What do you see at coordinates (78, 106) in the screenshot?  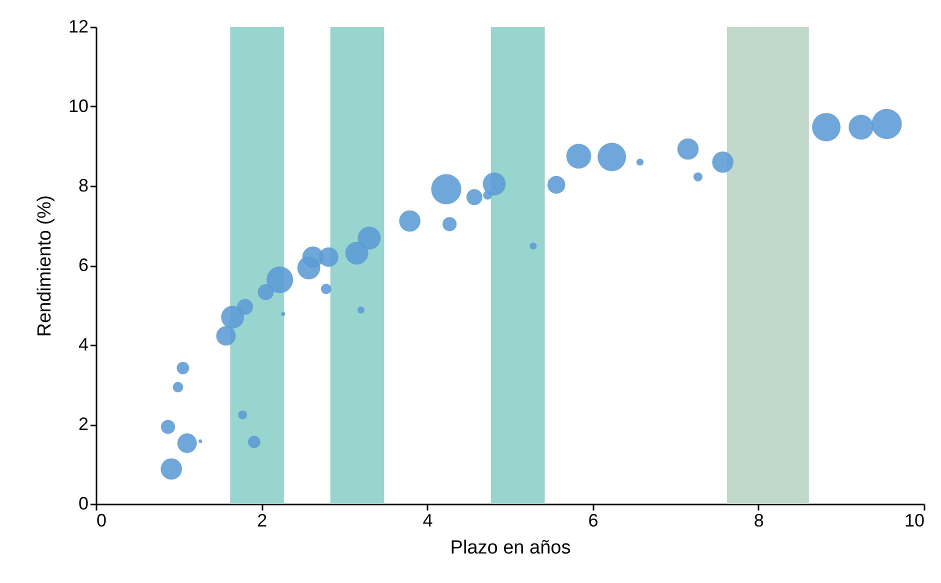 I see `y-tick-label: 10` at bounding box center [78, 106].